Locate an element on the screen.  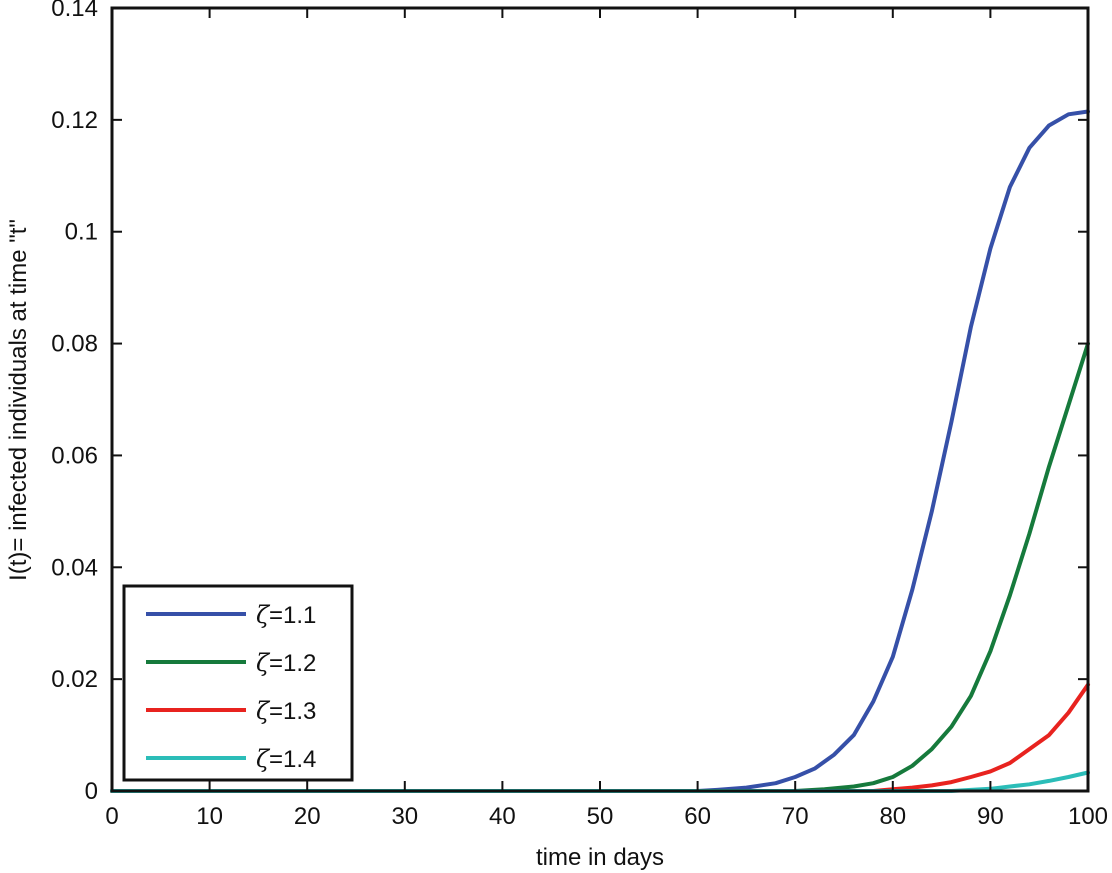
y-tick-label: 0.12 is located at coordinates (74, 120).